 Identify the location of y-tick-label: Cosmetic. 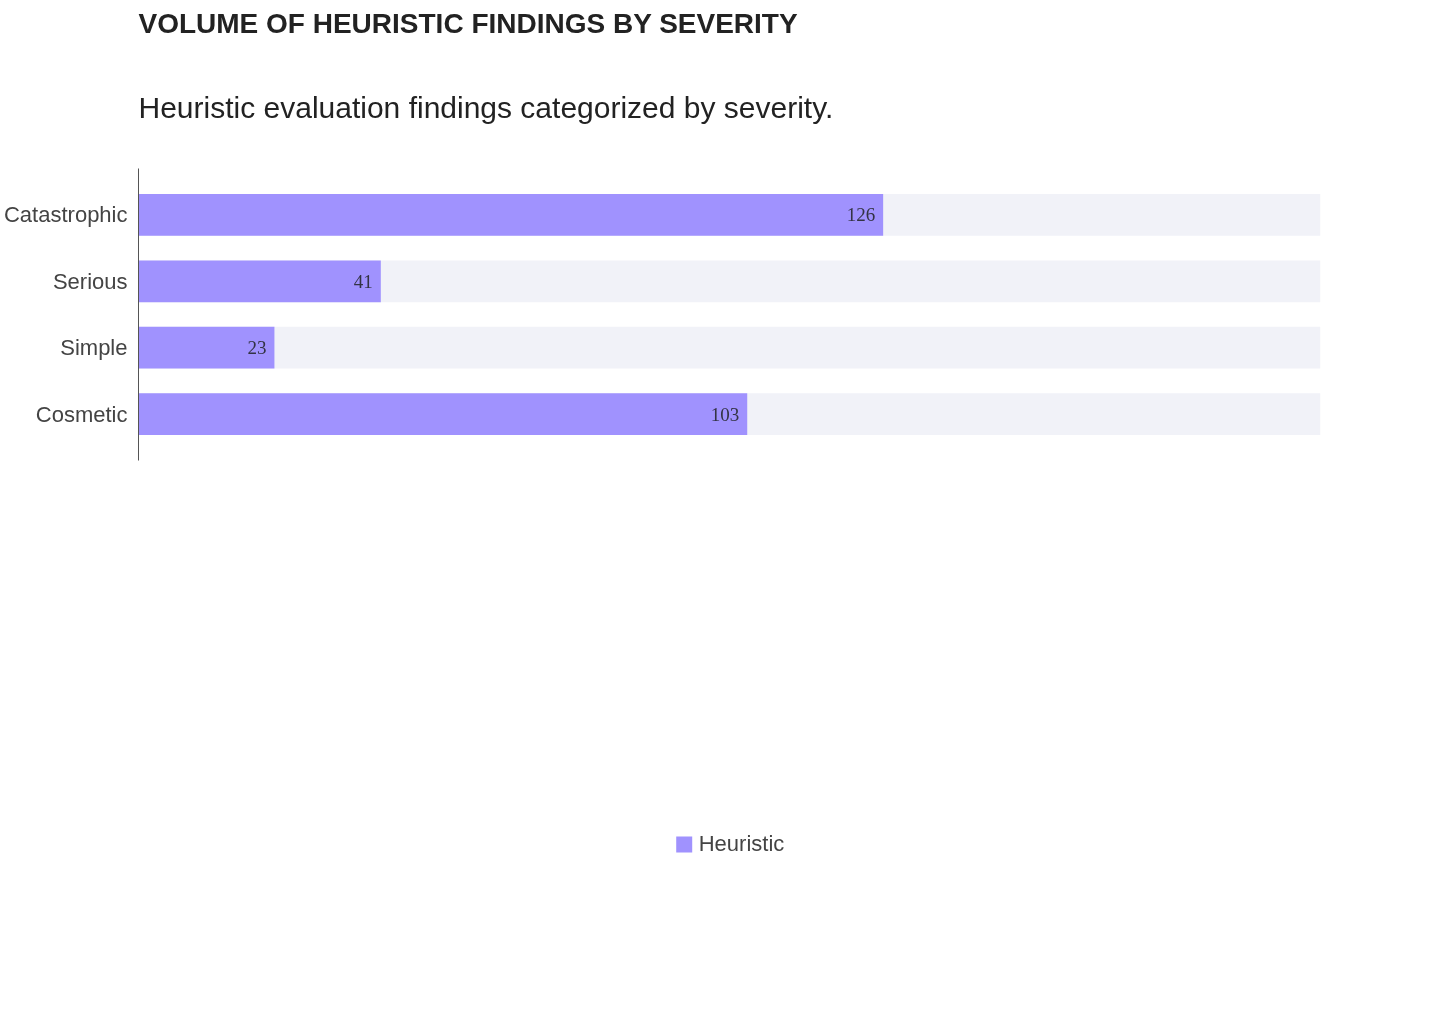
(81, 414).